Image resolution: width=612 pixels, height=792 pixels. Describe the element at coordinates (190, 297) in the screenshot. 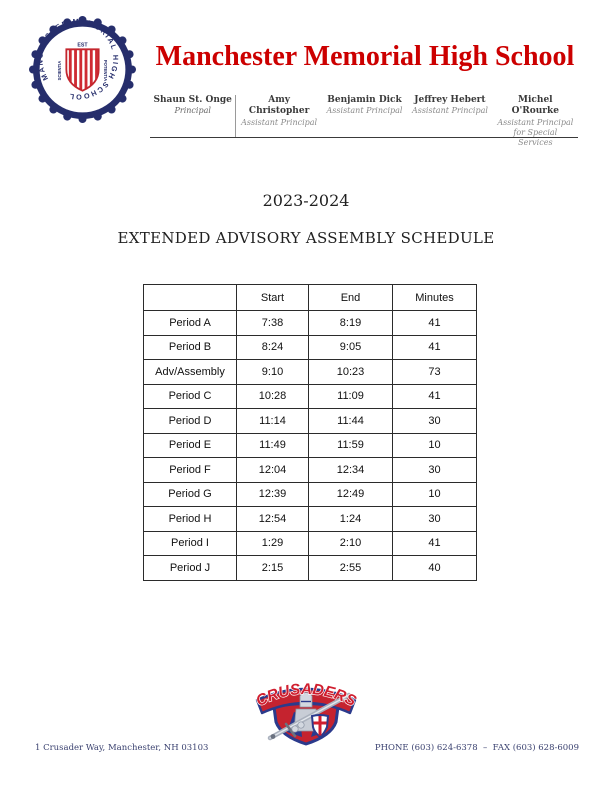

I see `col-header-period` at that location.